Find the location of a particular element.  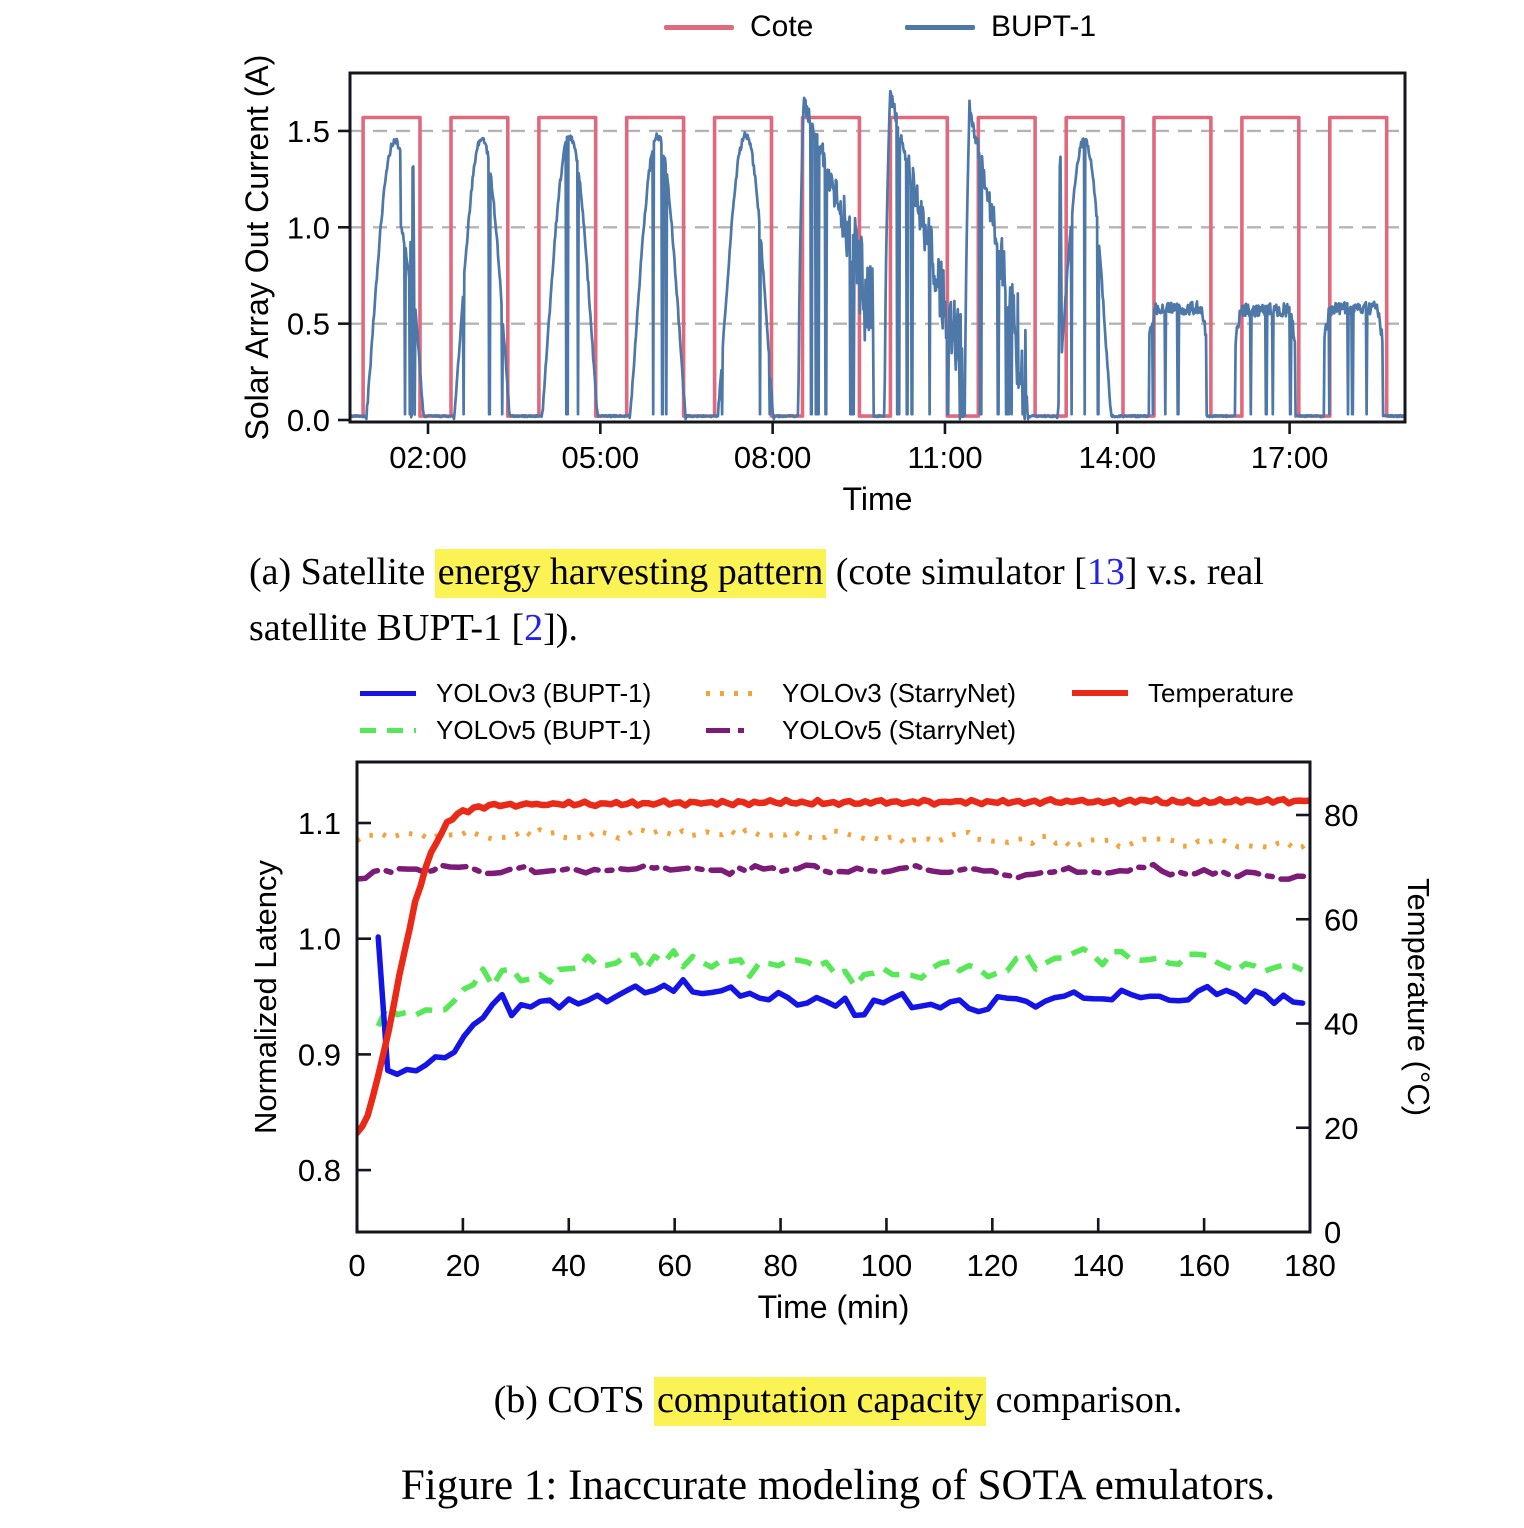

series-yolov5-bupt-1- is located at coordinates (839, 987).